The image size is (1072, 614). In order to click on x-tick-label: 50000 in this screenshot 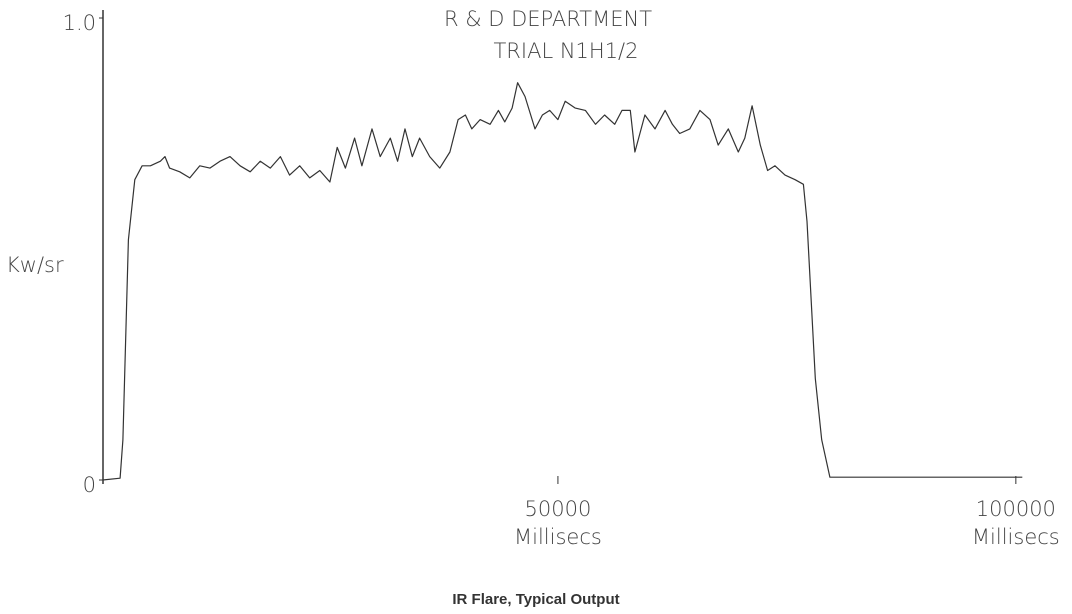, I will do `click(558, 509)`.